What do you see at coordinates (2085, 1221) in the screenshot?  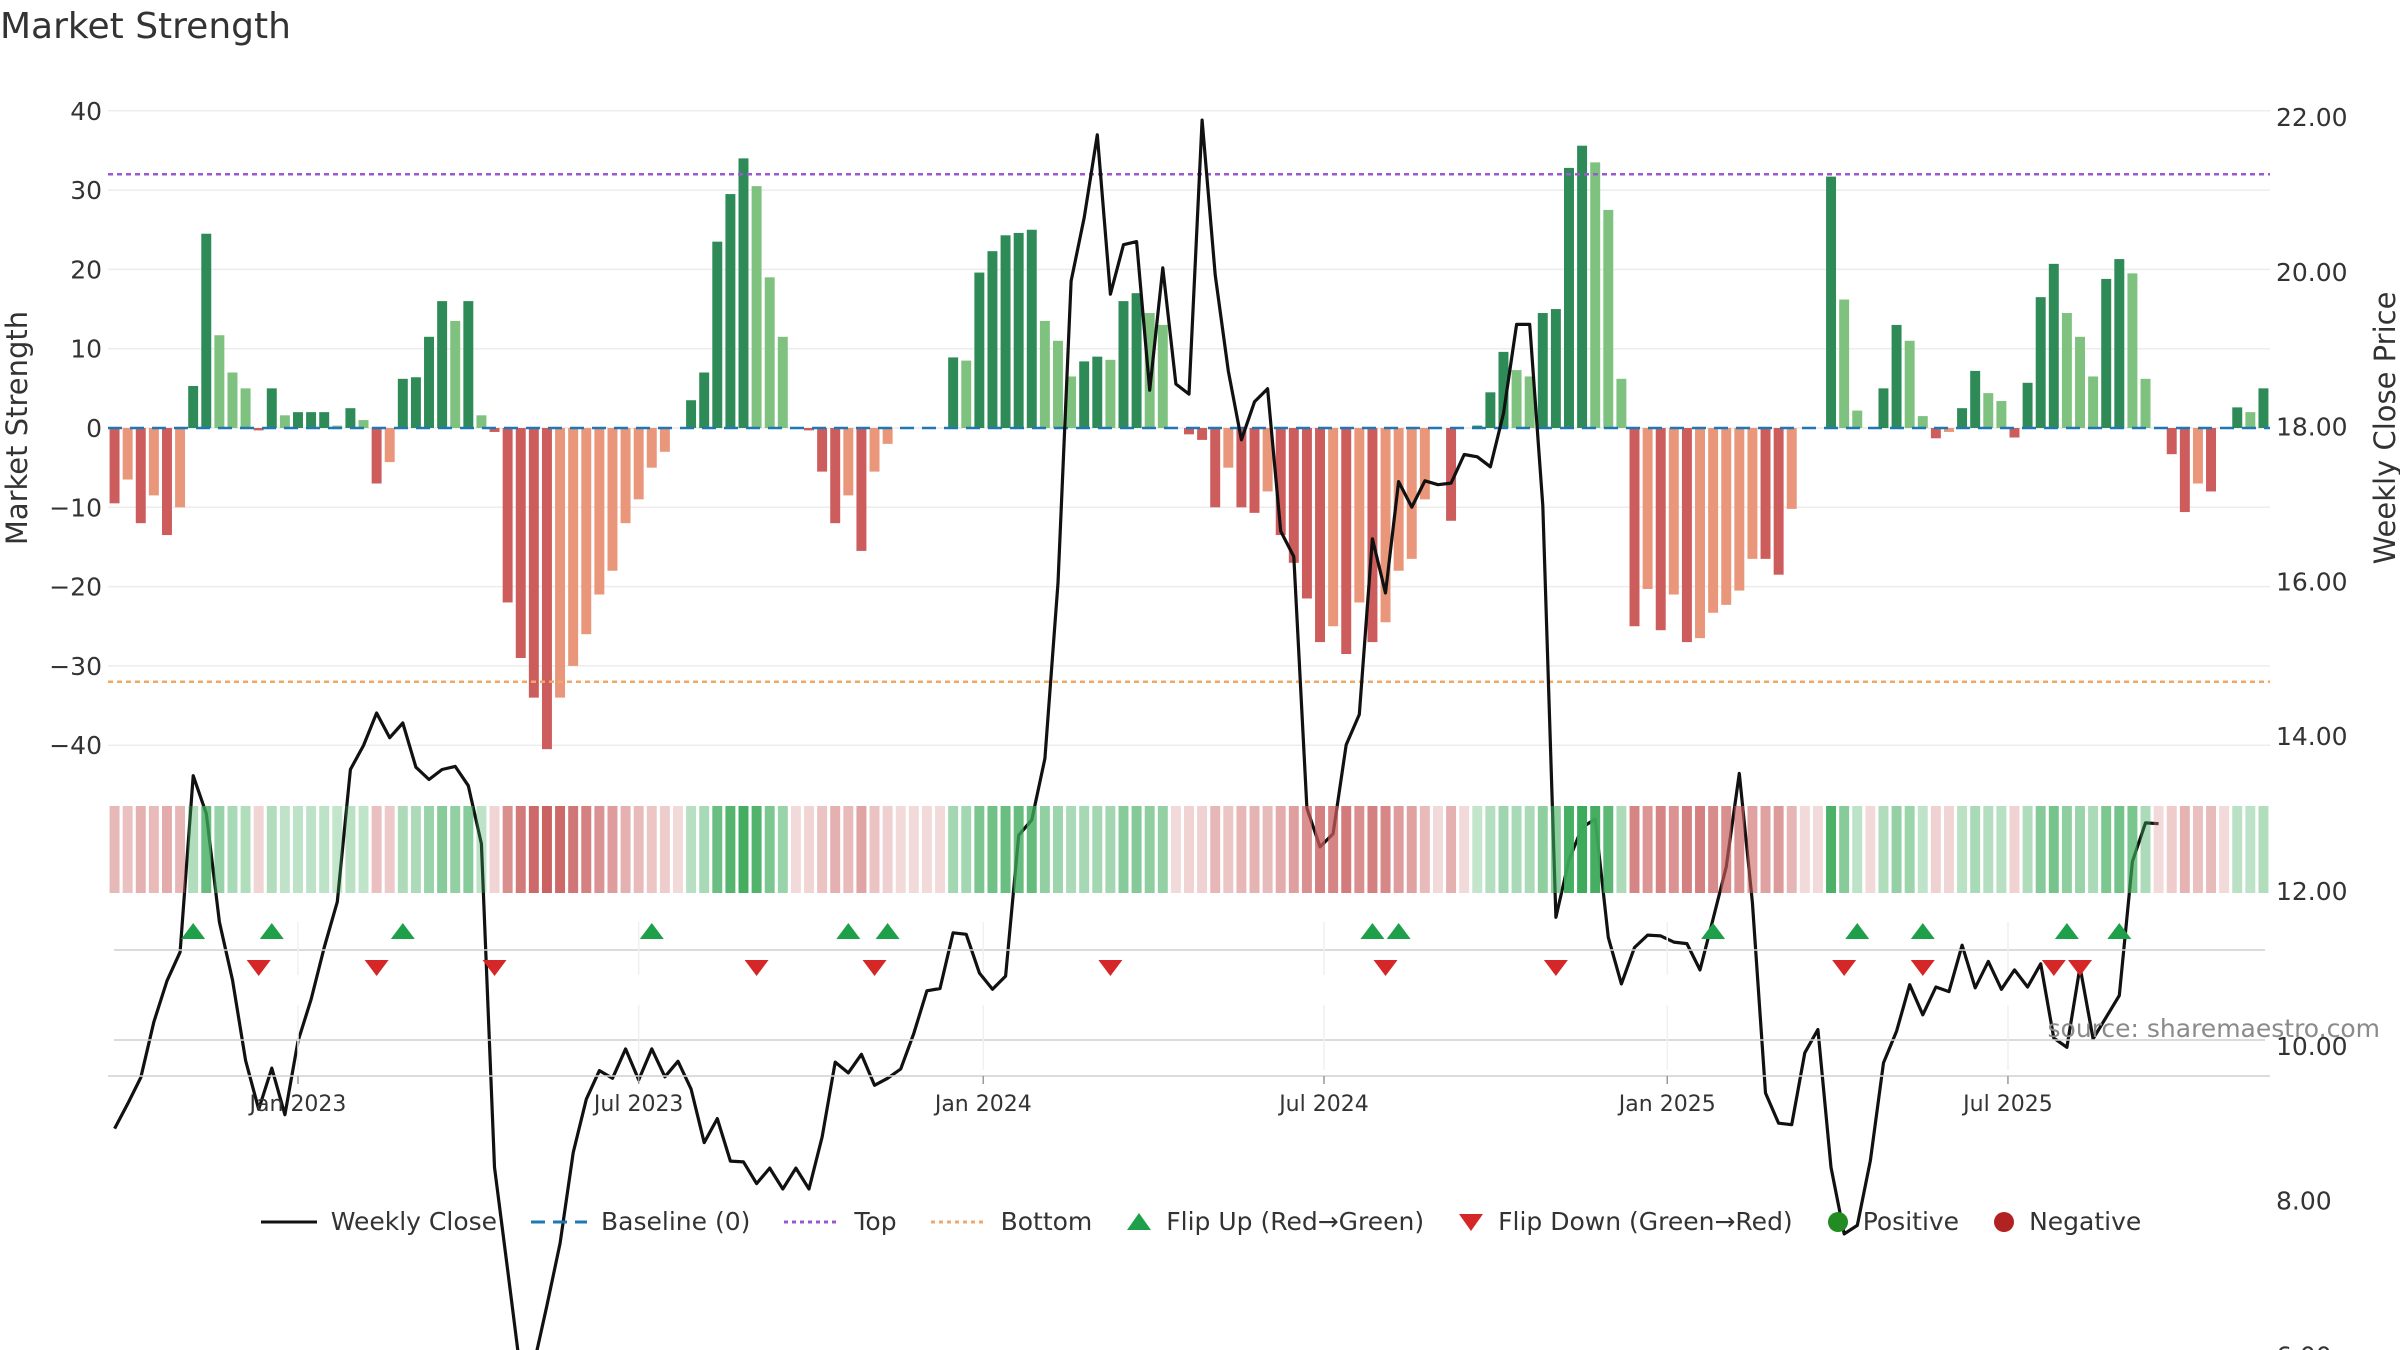 I see `legend-label: Negative` at bounding box center [2085, 1221].